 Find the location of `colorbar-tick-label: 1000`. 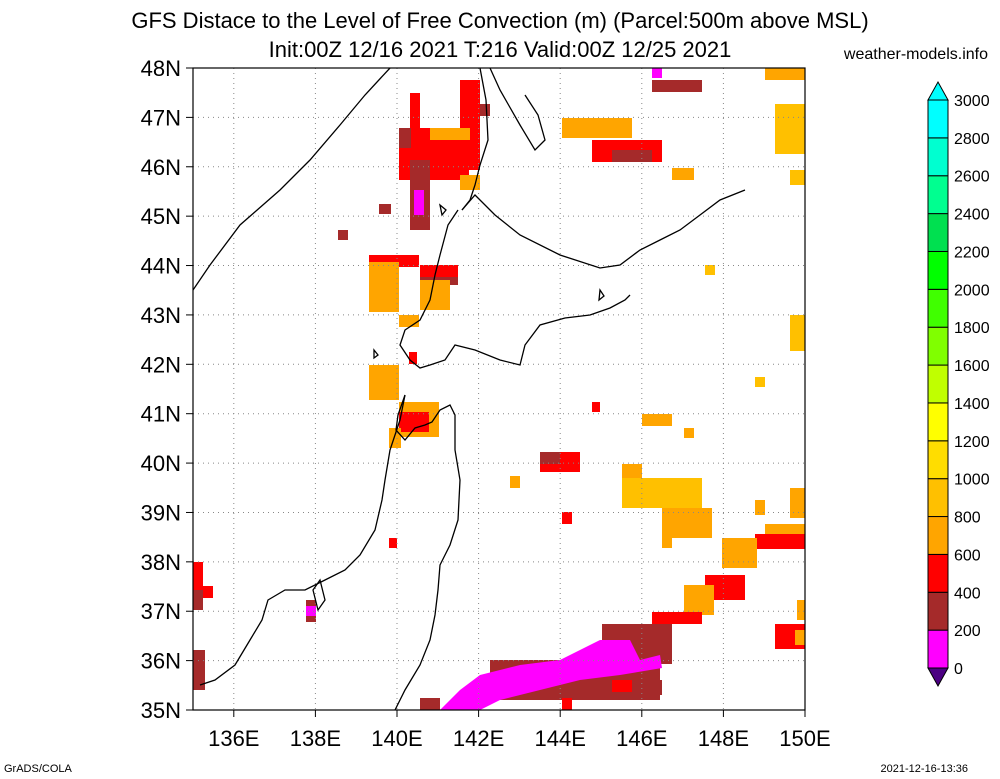

colorbar-tick-label: 1000 is located at coordinates (972, 480).